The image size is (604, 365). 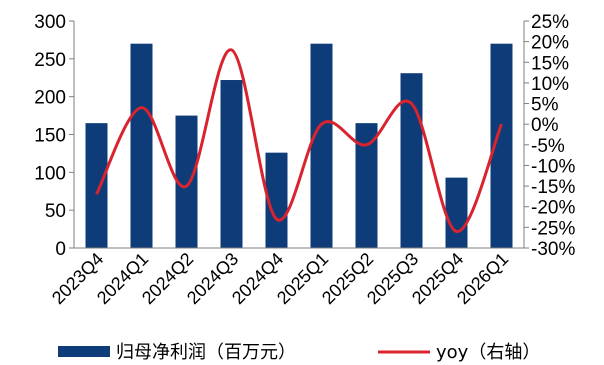 What do you see at coordinates (50, 22) in the screenshot?
I see `left-tick-label: 300` at bounding box center [50, 22].